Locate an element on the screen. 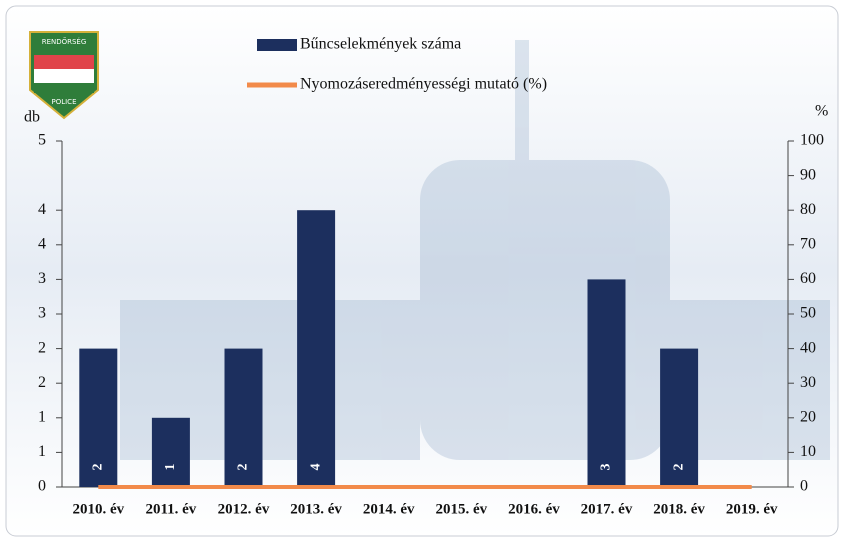 The height and width of the screenshot is (547, 844). x-tick-label: 2014. év is located at coordinates (389, 509).